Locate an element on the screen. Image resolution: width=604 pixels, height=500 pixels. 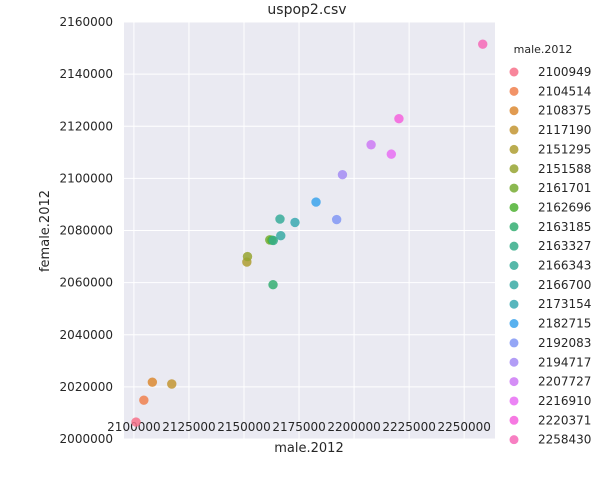
legend-item: 2258430 is located at coordinates (550, 440).